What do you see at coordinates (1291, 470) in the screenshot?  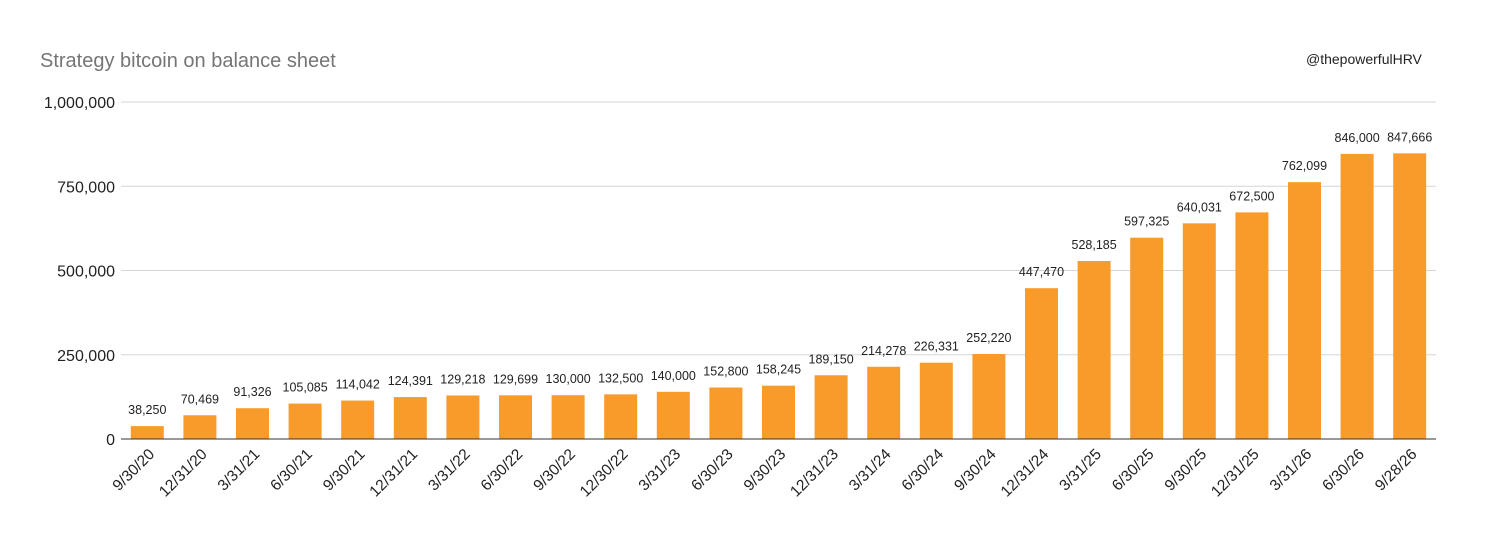 I see `x-tick-label: 3/31/26` at bounding box center [1291, 470].